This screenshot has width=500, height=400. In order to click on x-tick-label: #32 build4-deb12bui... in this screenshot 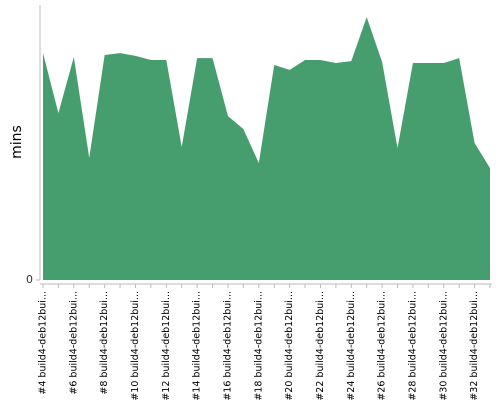, I will do `click(474, 345)`.